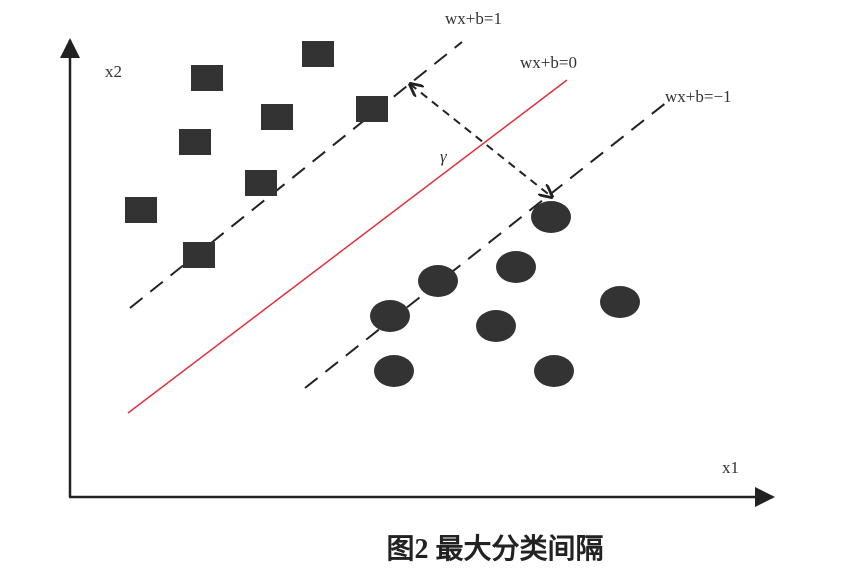 The image size is (849, 572). What do you see at coordinates (548, 62) in the screenshot?
I see `line-label: wx+b=0` at bounding box center [548, 62].